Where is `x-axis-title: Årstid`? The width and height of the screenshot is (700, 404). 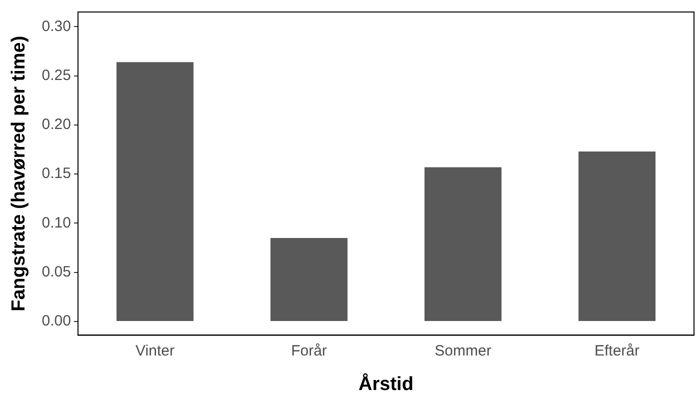
x-axis-title: Årstid is located at coordinates (386, 383).